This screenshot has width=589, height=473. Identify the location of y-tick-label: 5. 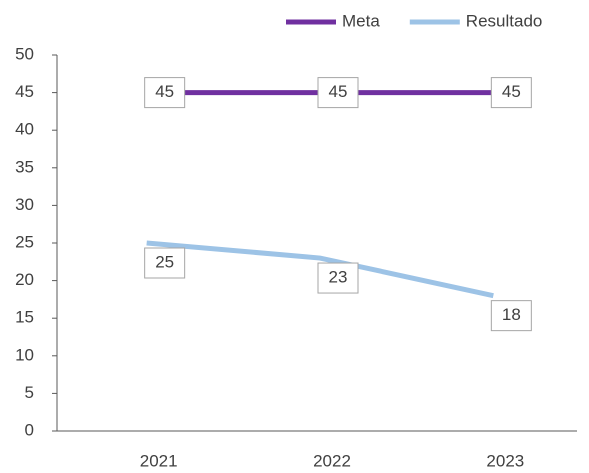
(29, 392).